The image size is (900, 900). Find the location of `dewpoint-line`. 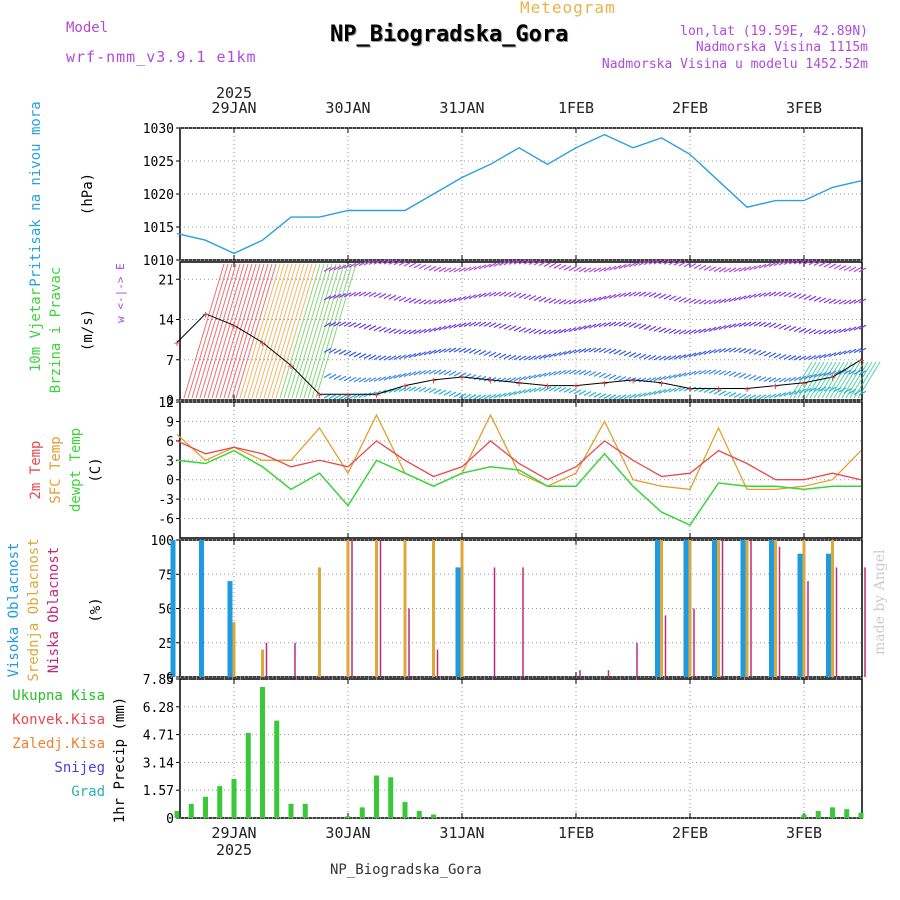

dewpoint-line is located at coordinates (518, 487).